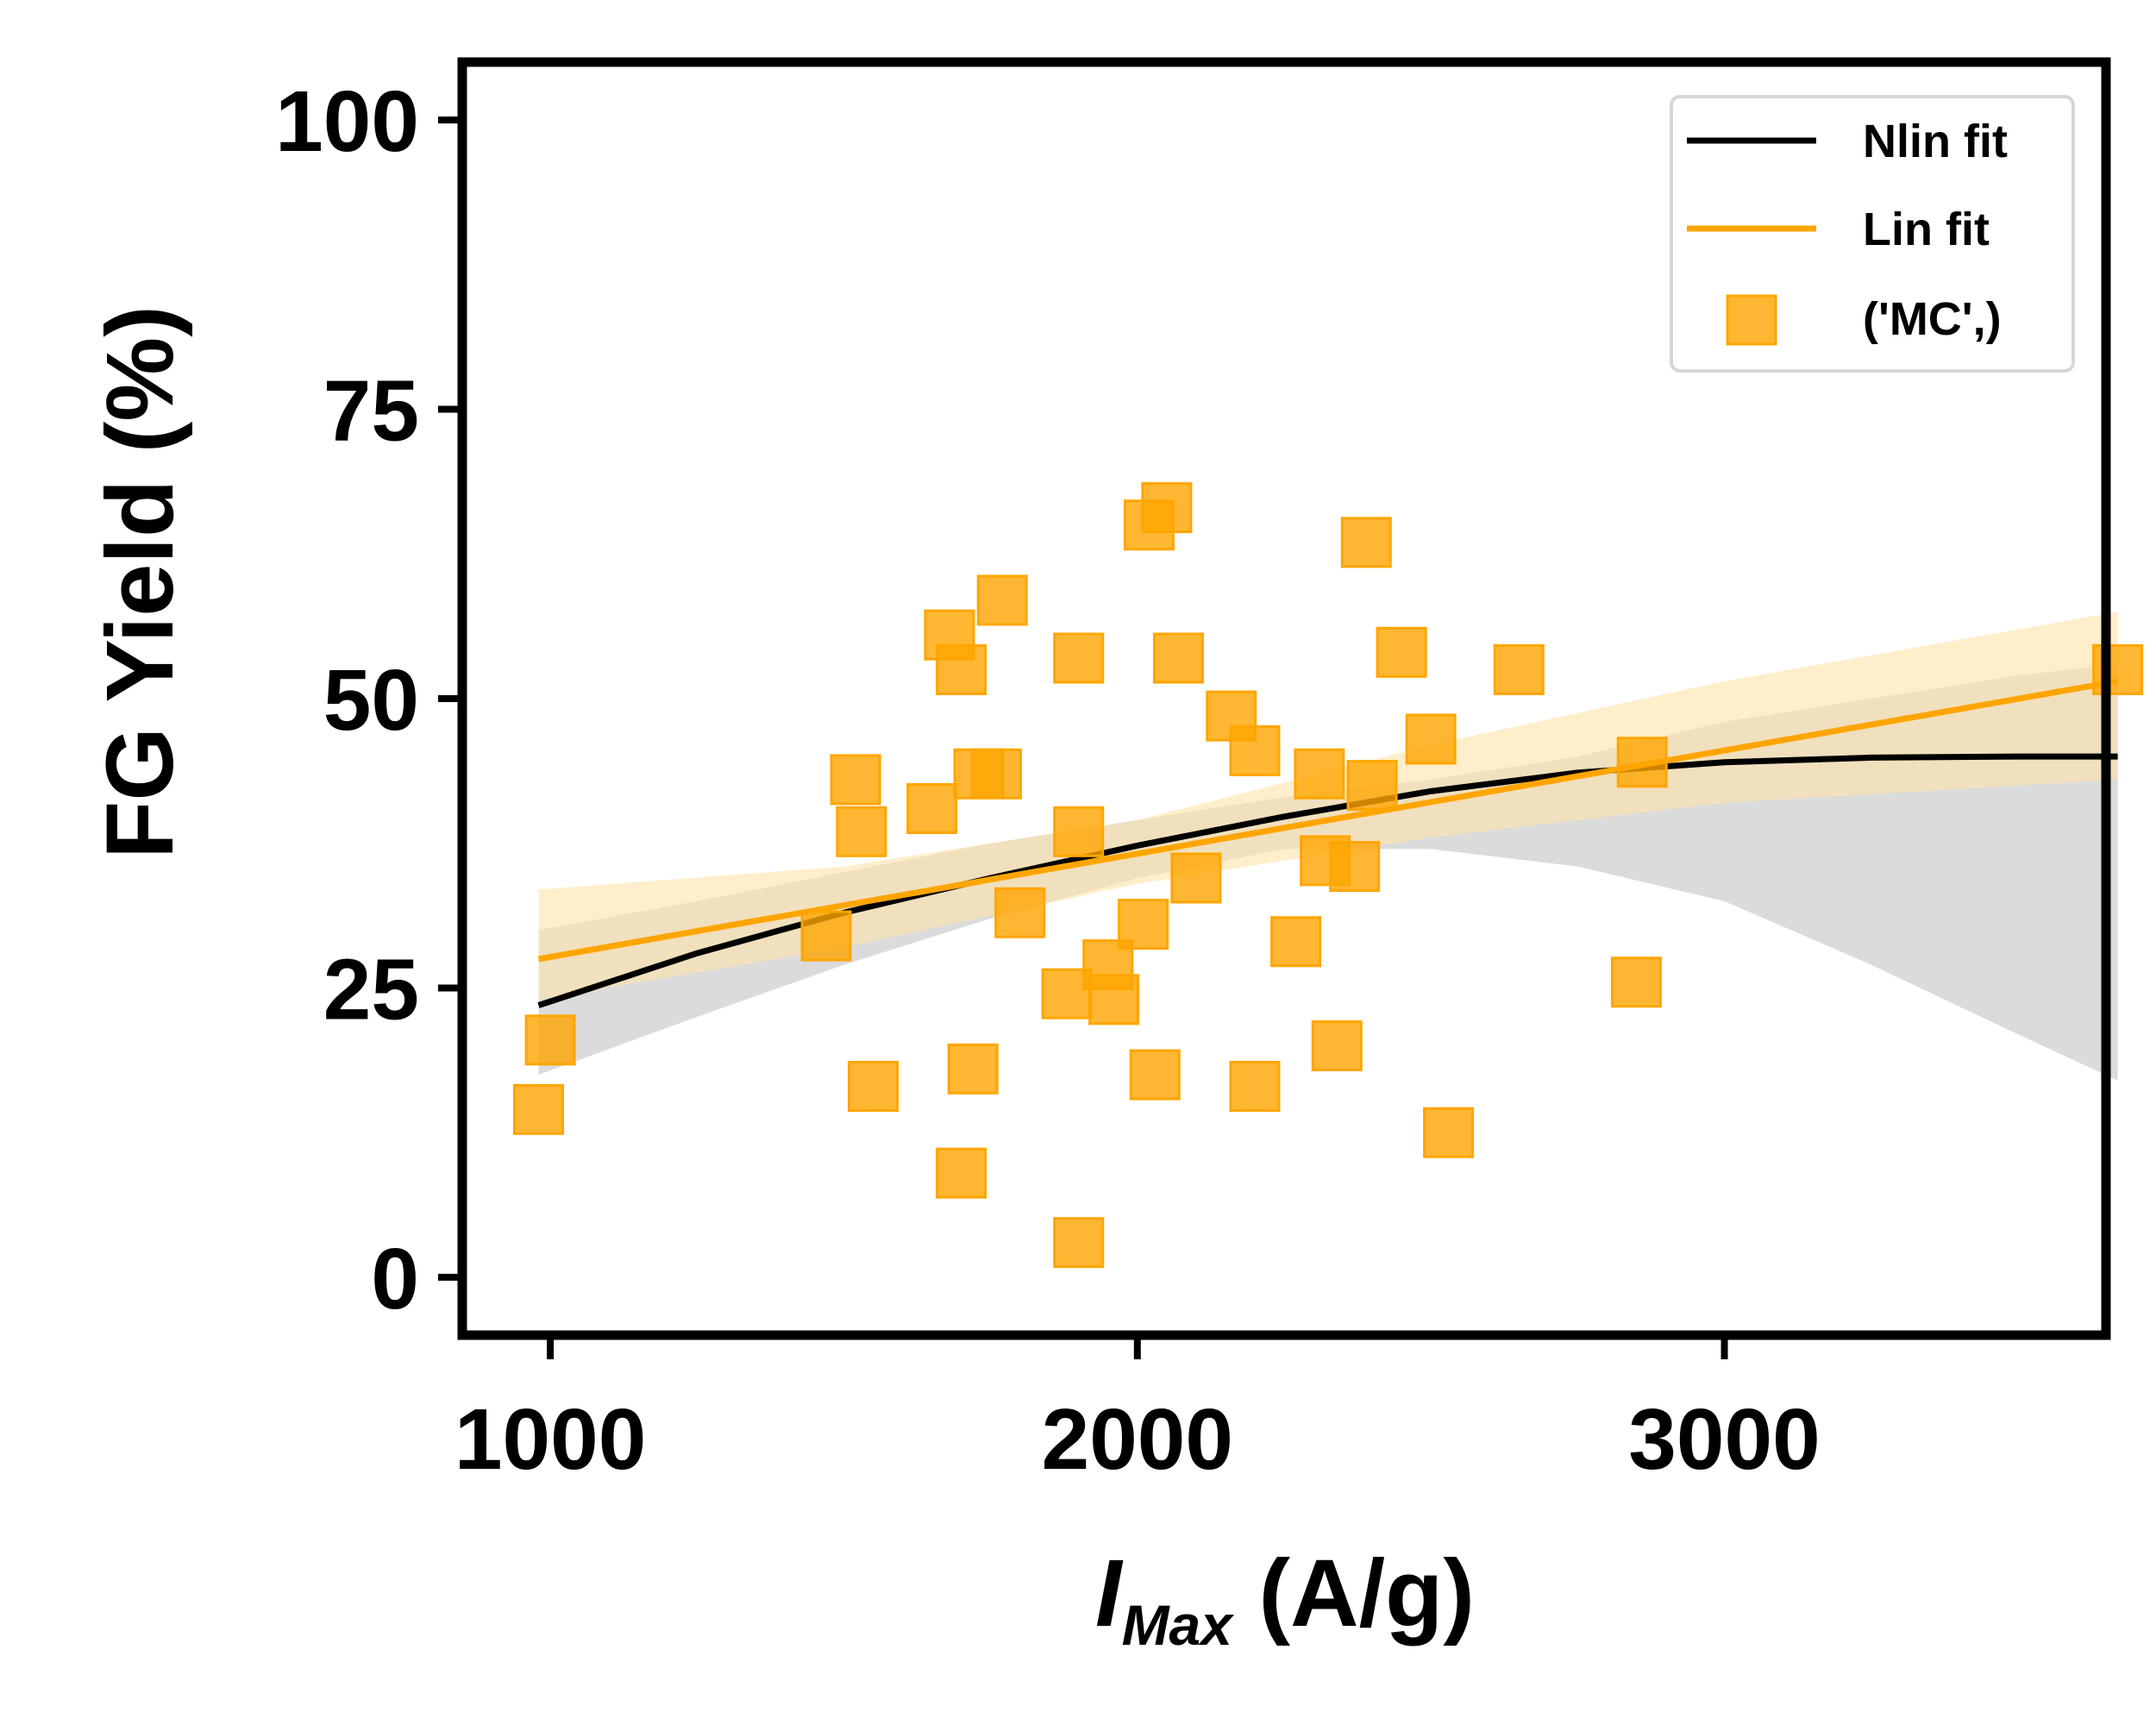 The height and width of the screenshot is (1725, 2156). Describe the element at coordinates (347, 122) in the screenshot. I see `y-tick-label: 100` at that location.